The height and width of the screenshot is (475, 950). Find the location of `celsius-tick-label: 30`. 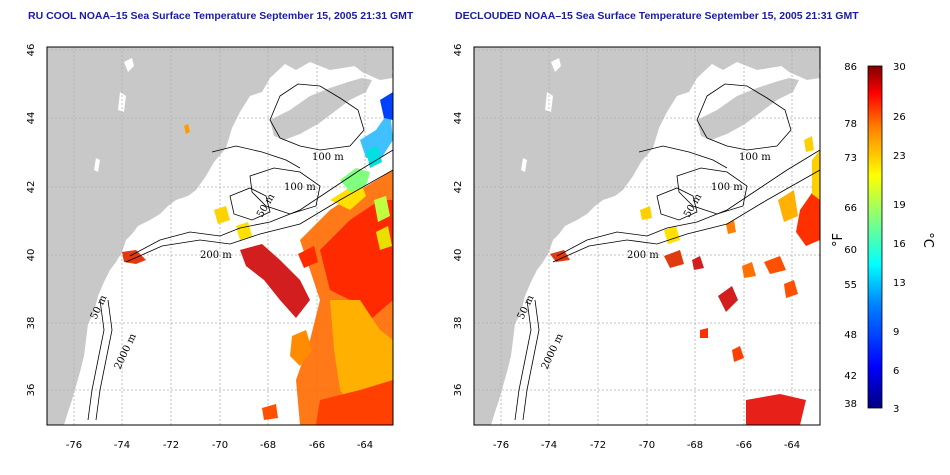

celsius-tick-label: 30 is located at coordinates (899, 67).